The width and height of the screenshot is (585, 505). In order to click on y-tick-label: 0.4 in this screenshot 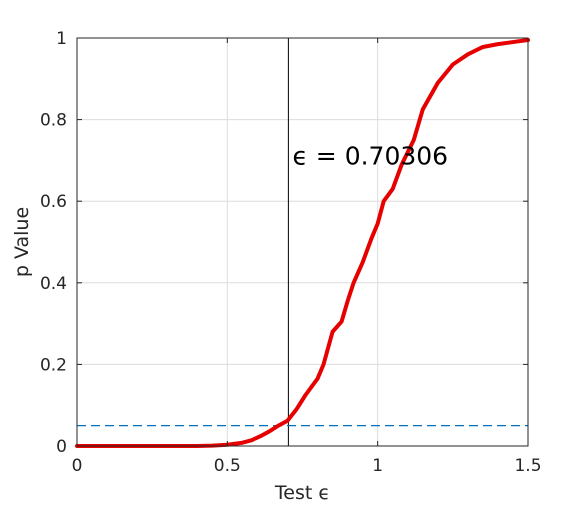, I will do `click(53, 284)`.